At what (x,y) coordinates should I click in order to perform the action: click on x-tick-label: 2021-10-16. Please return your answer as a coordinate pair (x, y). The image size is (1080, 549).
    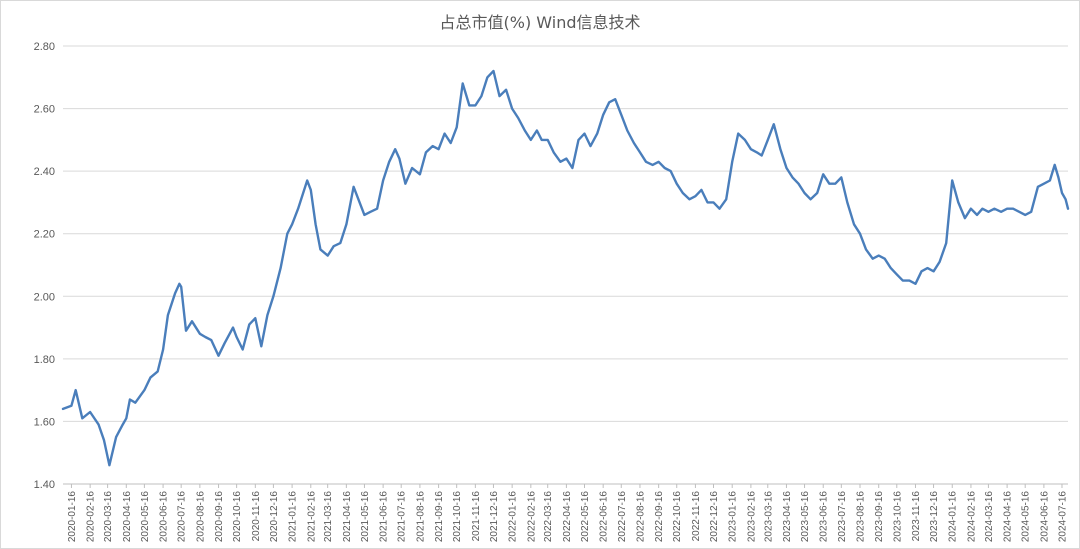
    Looking at the image, I should click on (457, 517).